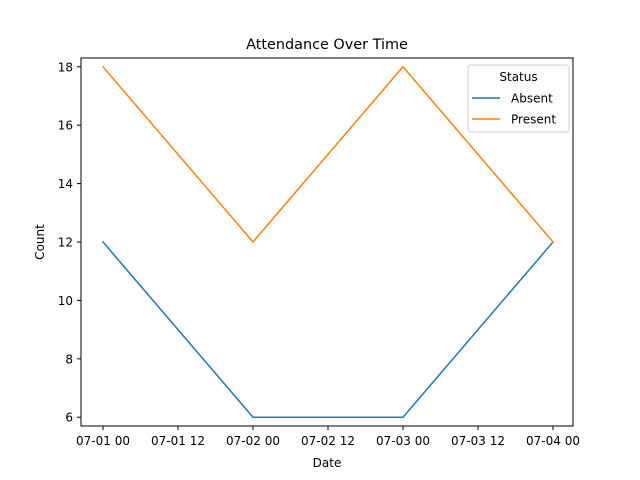 The image size is (640, 480). I want to click on x-tick-label: 07-02 12, so click(328, 441).